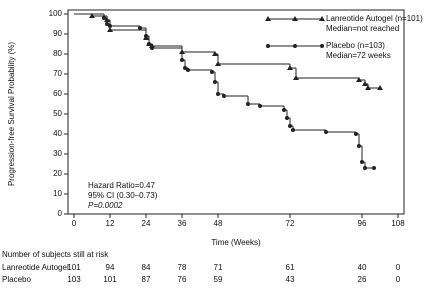 The width and height of the screenshot is (424, 290). What do you see at coordinates (146, 279) in the screenshot?
I see `at-risk-count: 87` at bounding box center [146, 279].